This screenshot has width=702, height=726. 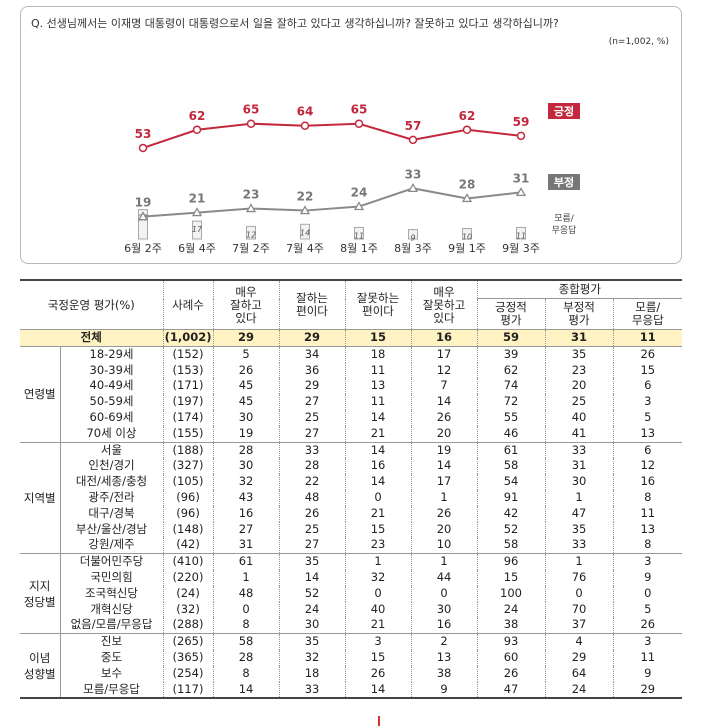 I want to click on cell: 0, so click(x=444, y=593).